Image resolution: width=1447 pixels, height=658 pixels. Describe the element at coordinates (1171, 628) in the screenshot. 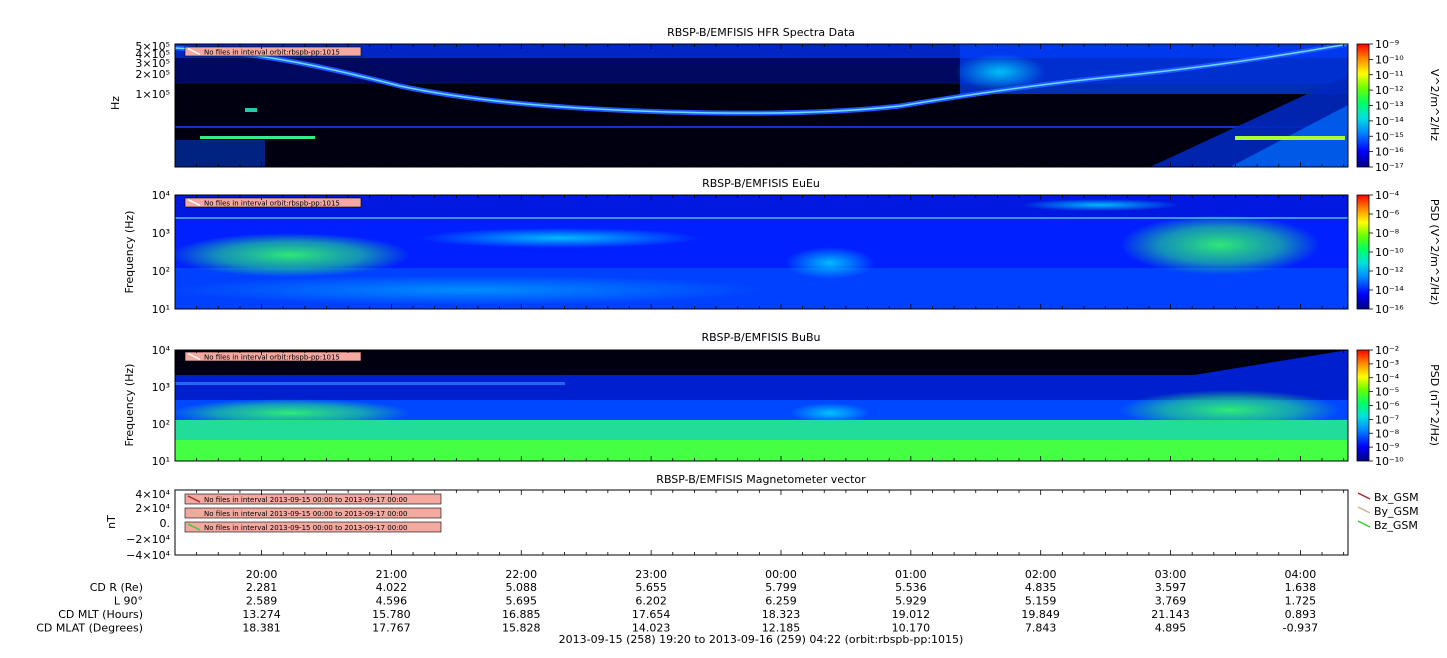

I see `ephemeris-value: 4.895` at that location.